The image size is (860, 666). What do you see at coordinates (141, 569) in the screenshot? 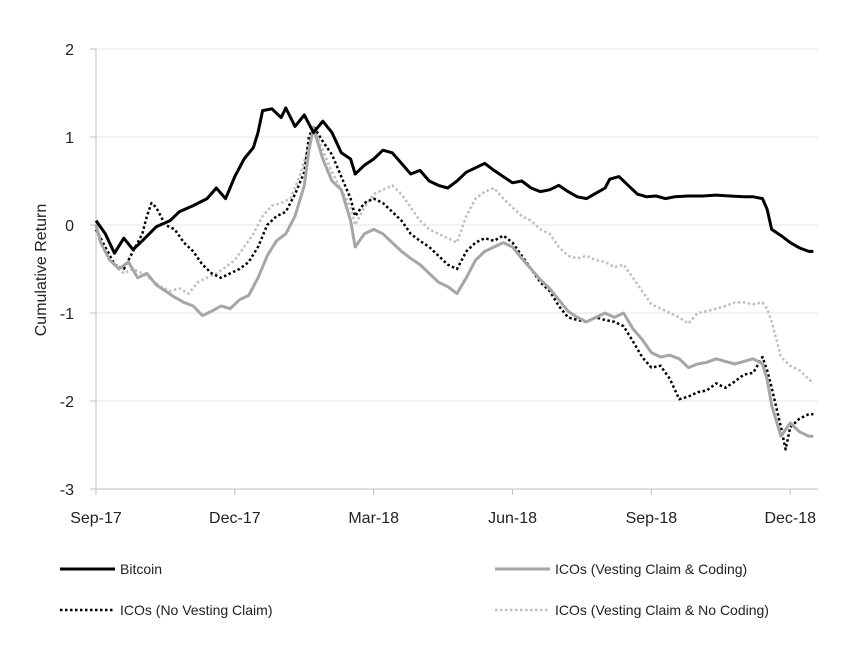
I see `legend-label-0: Bitcoin` at bounding box center [141, 569].